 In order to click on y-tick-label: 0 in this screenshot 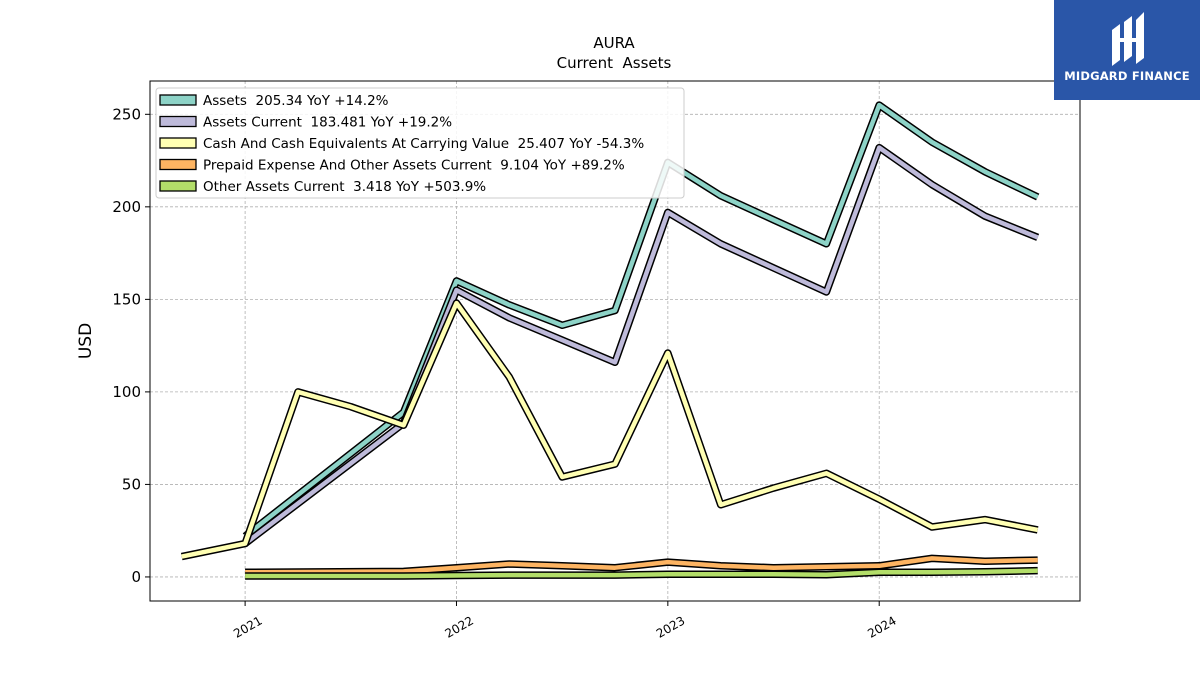, I will do `click(136, 577)`.